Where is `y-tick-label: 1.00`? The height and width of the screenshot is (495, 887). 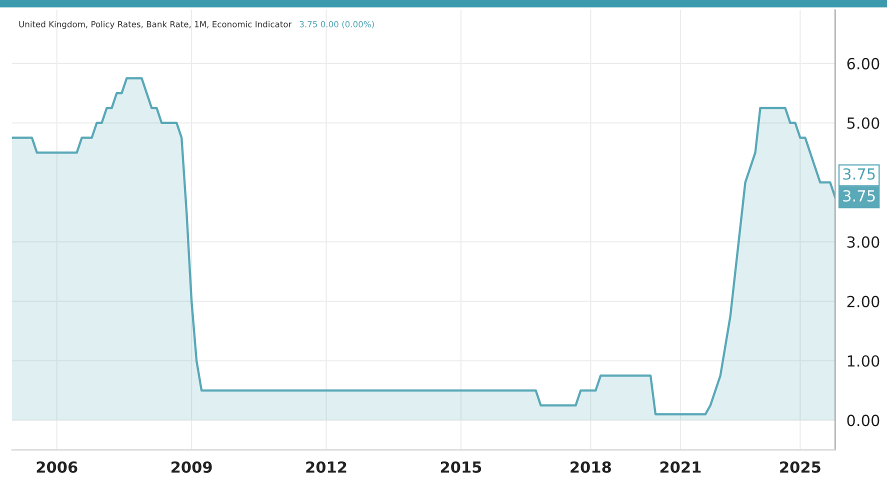
y-tick-label: 1.00 is located at coordinates (864, 361).